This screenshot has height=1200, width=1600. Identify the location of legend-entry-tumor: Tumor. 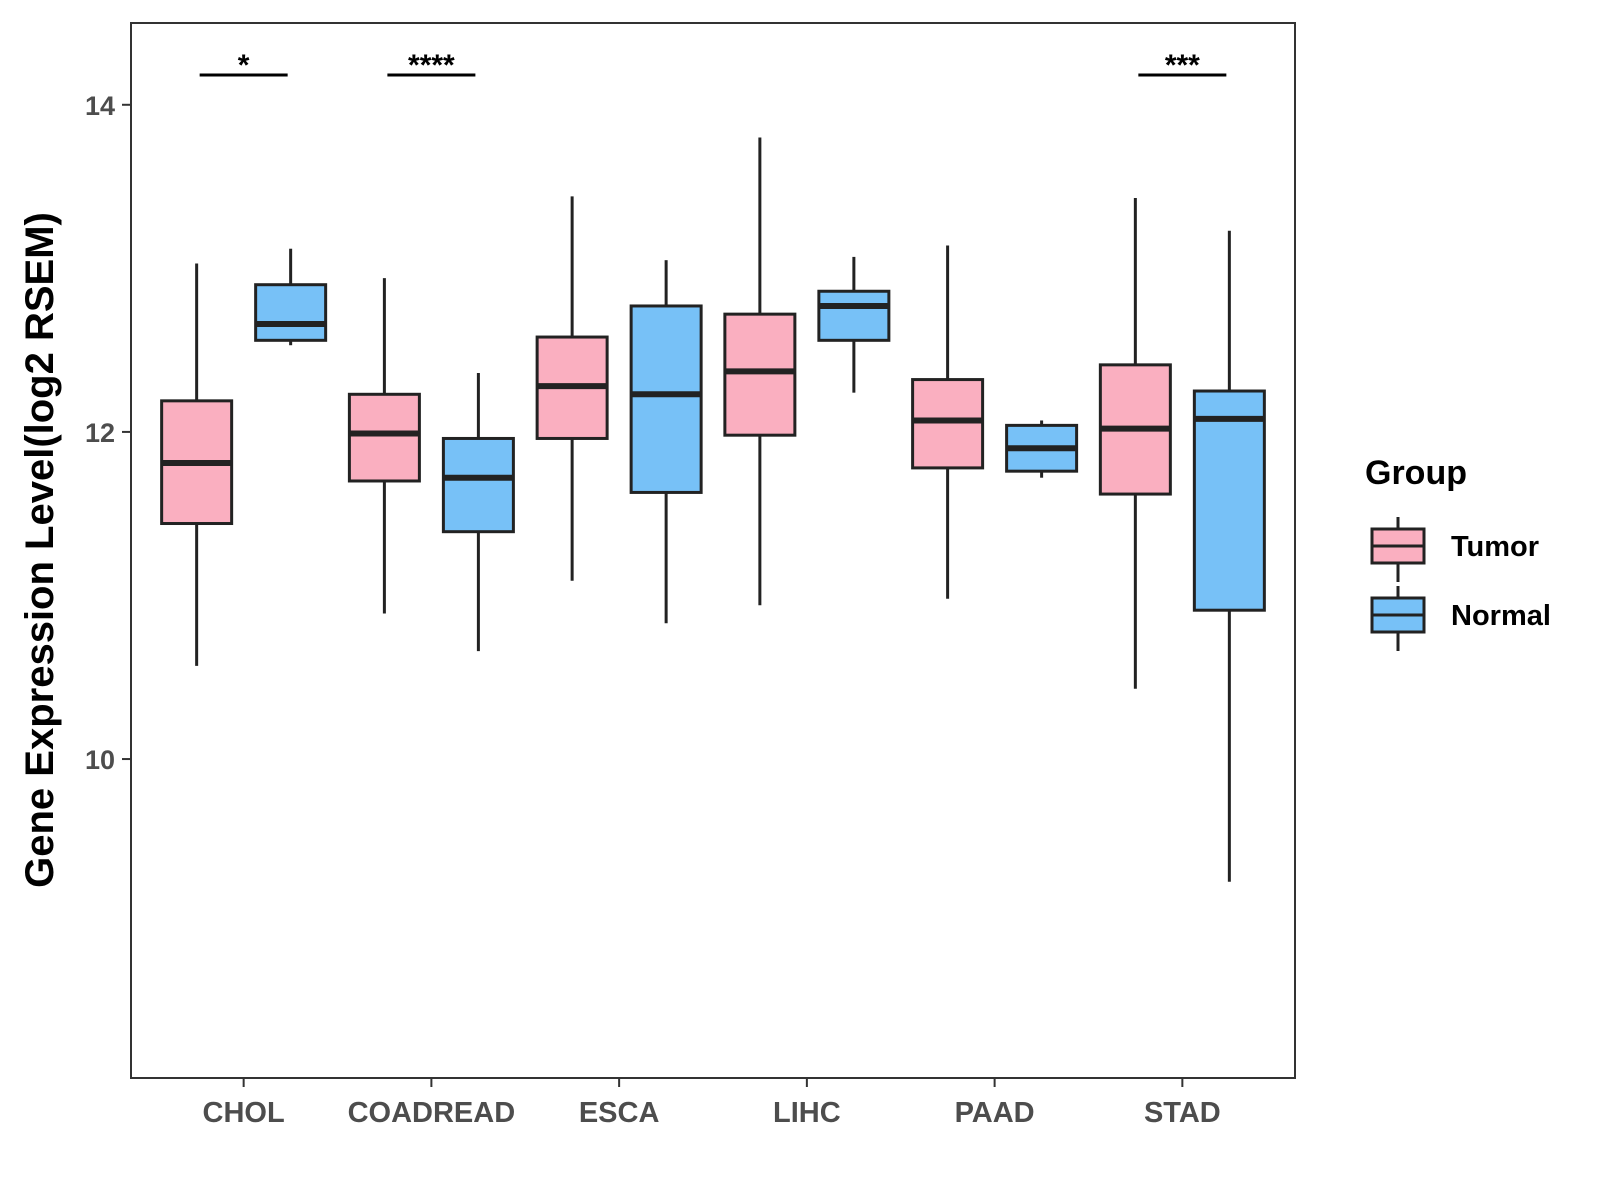
(1454, 549).